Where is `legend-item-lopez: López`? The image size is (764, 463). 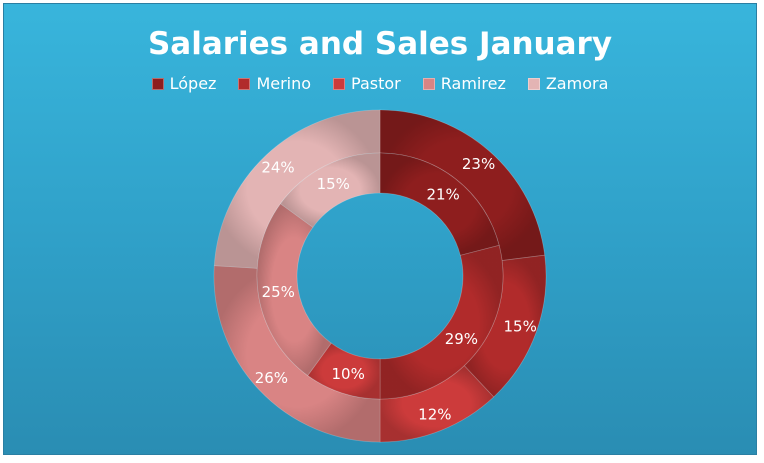 legend-item-lopez: López is located at coordinates (184, 83).